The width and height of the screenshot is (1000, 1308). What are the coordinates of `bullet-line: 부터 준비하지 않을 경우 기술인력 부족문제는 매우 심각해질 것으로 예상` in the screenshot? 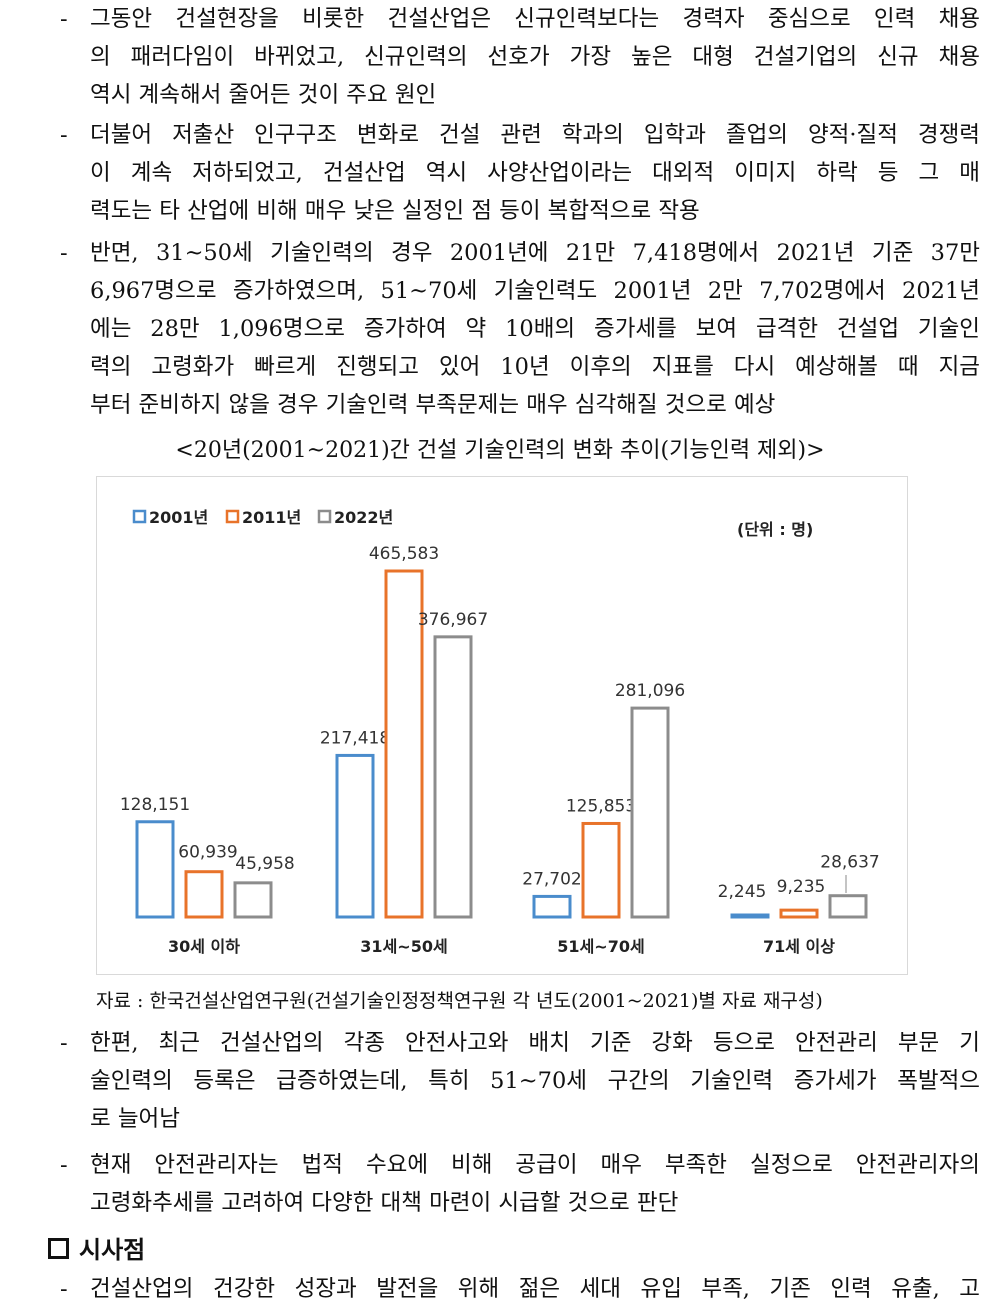 It's located at (433, 405).